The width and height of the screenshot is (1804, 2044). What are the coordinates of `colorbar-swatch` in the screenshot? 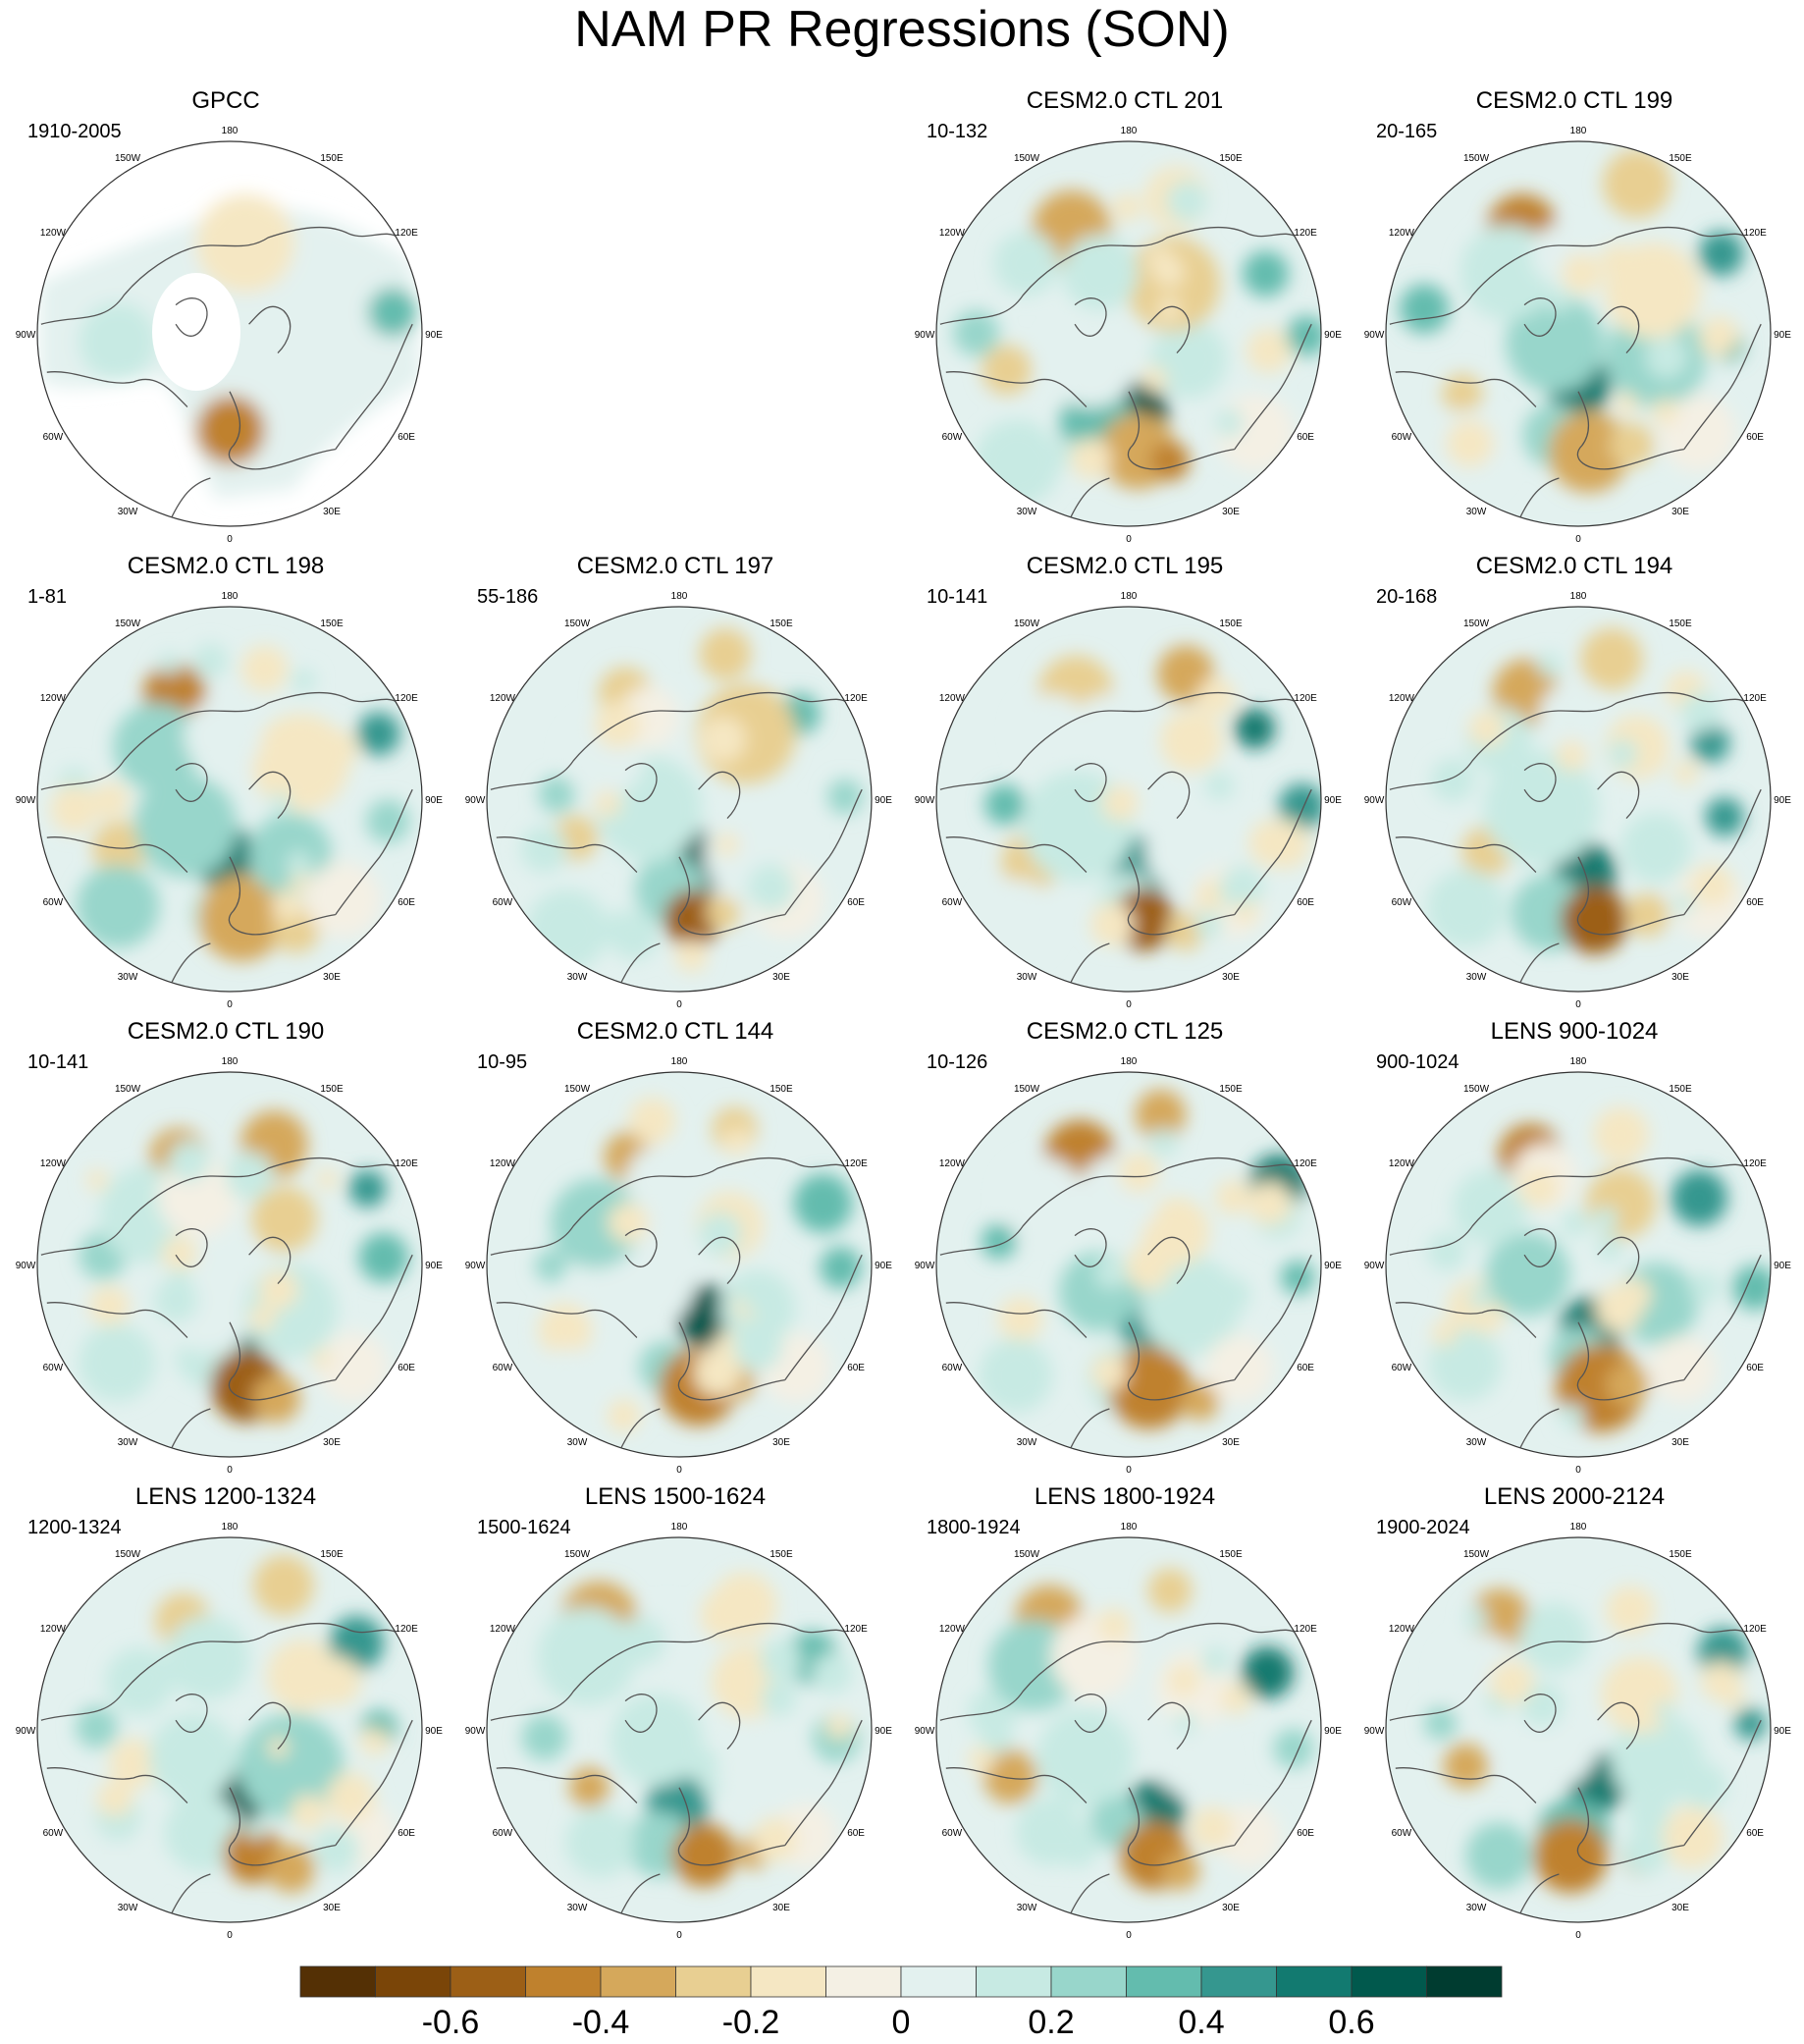 It's located at (863, 1981).